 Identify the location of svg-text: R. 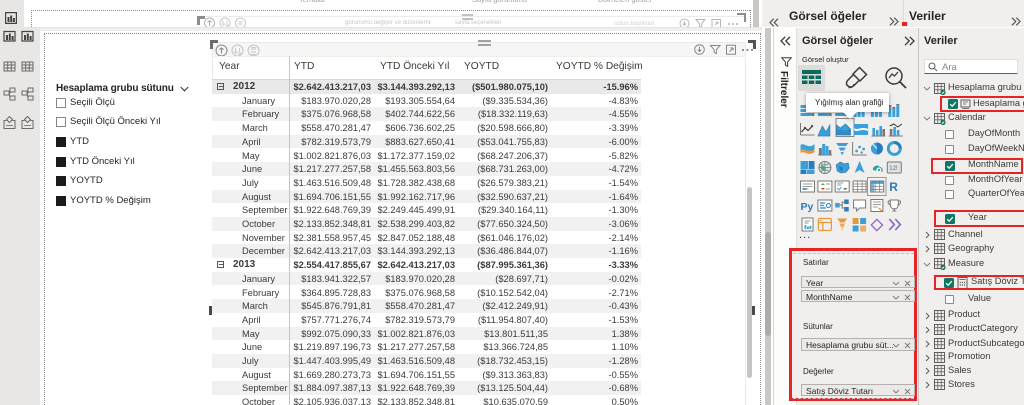
(893, 187).